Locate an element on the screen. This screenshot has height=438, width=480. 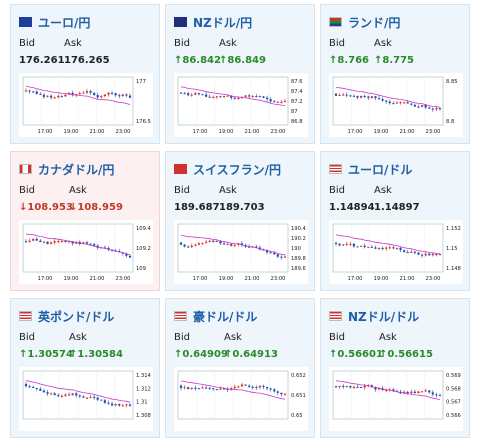
y-tick-label: 109 is located at coordinates (141, 269).